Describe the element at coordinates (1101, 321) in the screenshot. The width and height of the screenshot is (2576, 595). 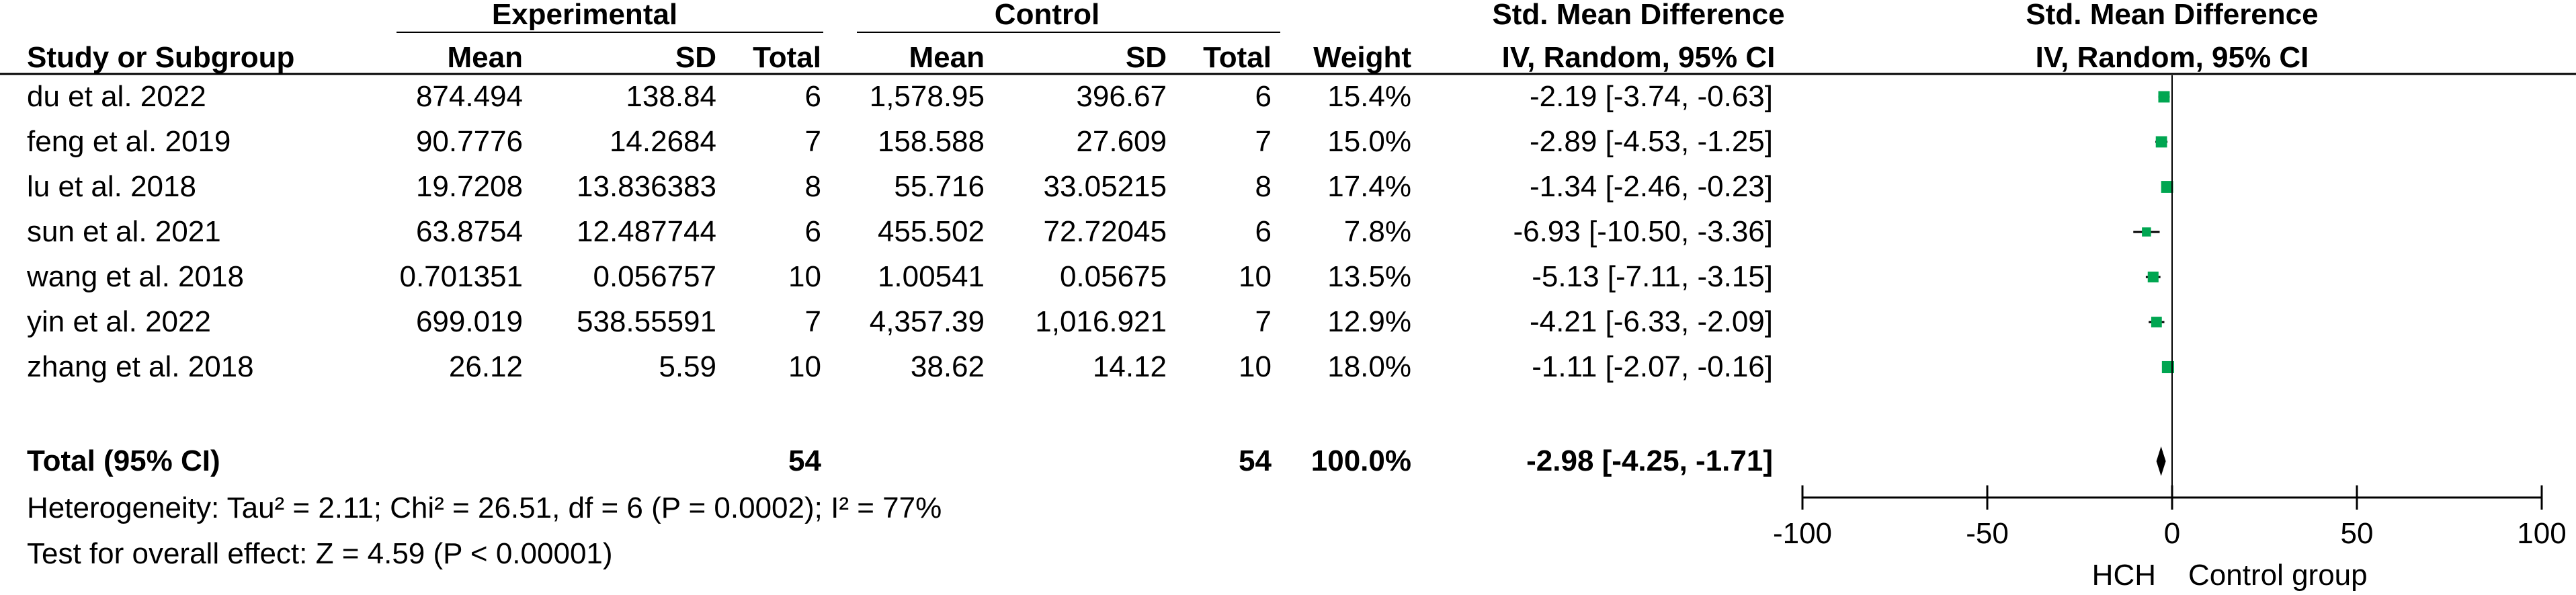
I see `row-ctl-sd: 1,016.921` at that location.